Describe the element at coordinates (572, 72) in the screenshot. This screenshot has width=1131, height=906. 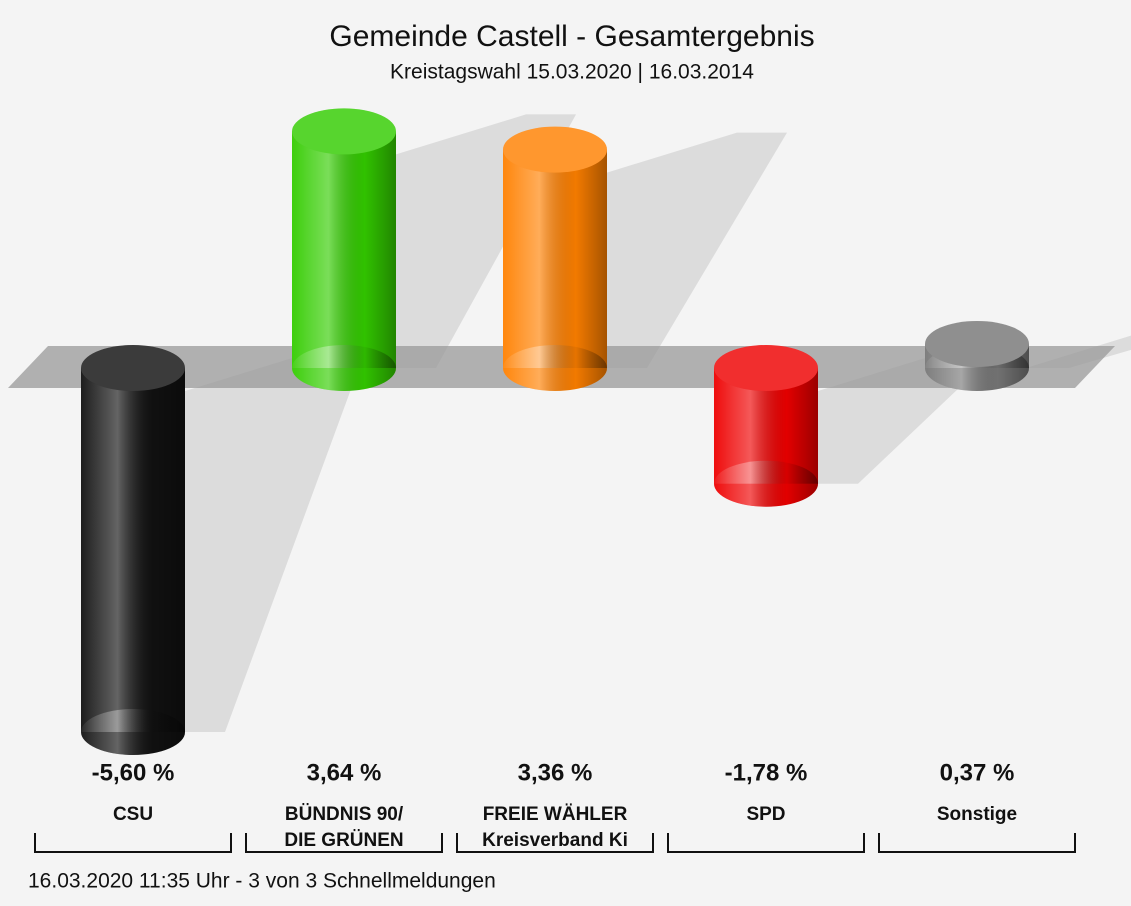
I see `chart-subtitle: Kreistagswahl 15.03.2020 | 16.03.2014` at that location.